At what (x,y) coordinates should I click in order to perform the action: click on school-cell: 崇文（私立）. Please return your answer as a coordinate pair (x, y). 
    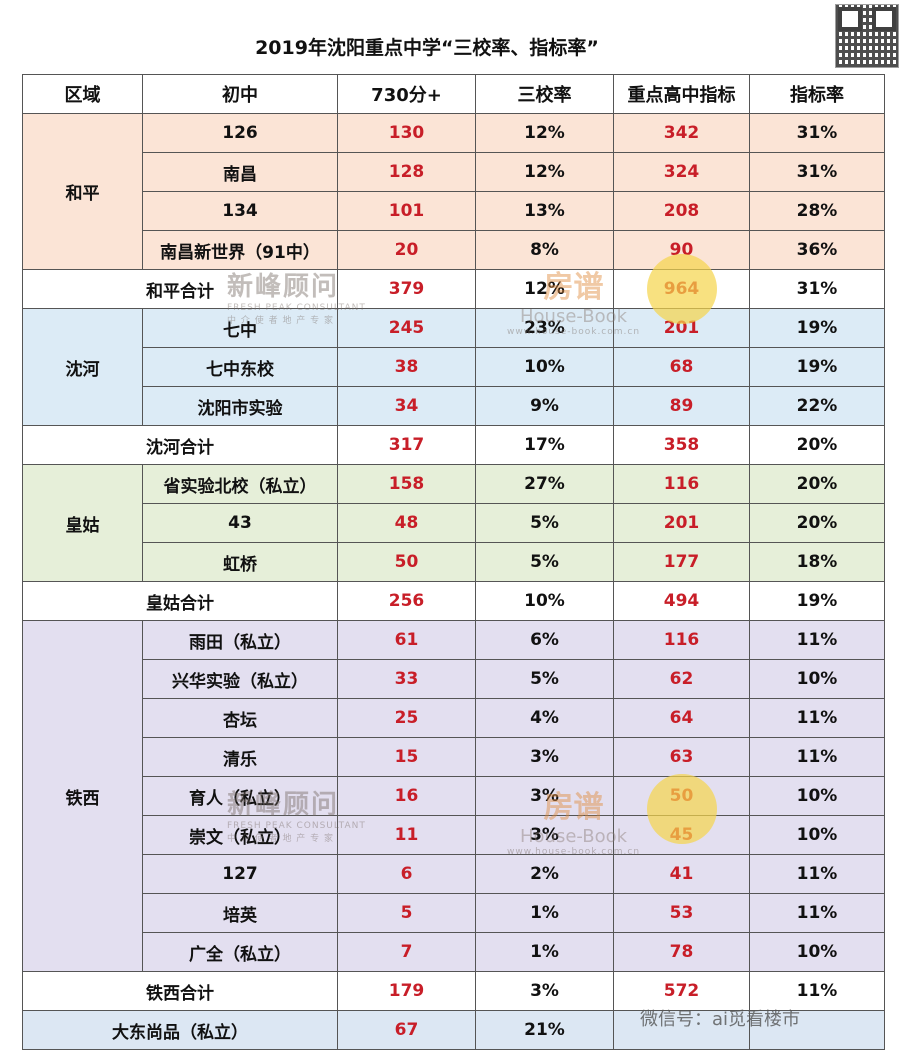
    Looking at the image, I should click on (240, 835).